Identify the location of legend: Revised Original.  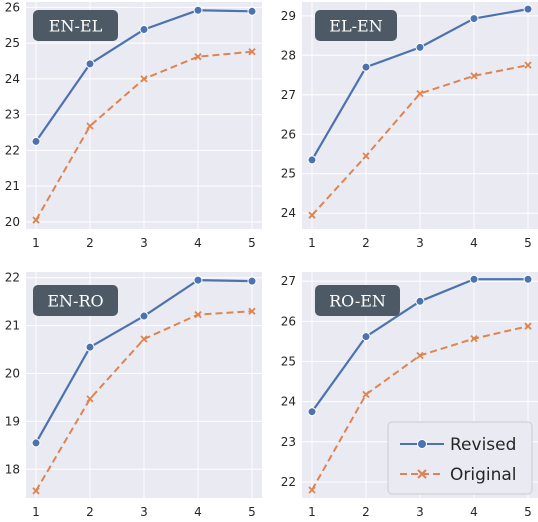
(460, 458).